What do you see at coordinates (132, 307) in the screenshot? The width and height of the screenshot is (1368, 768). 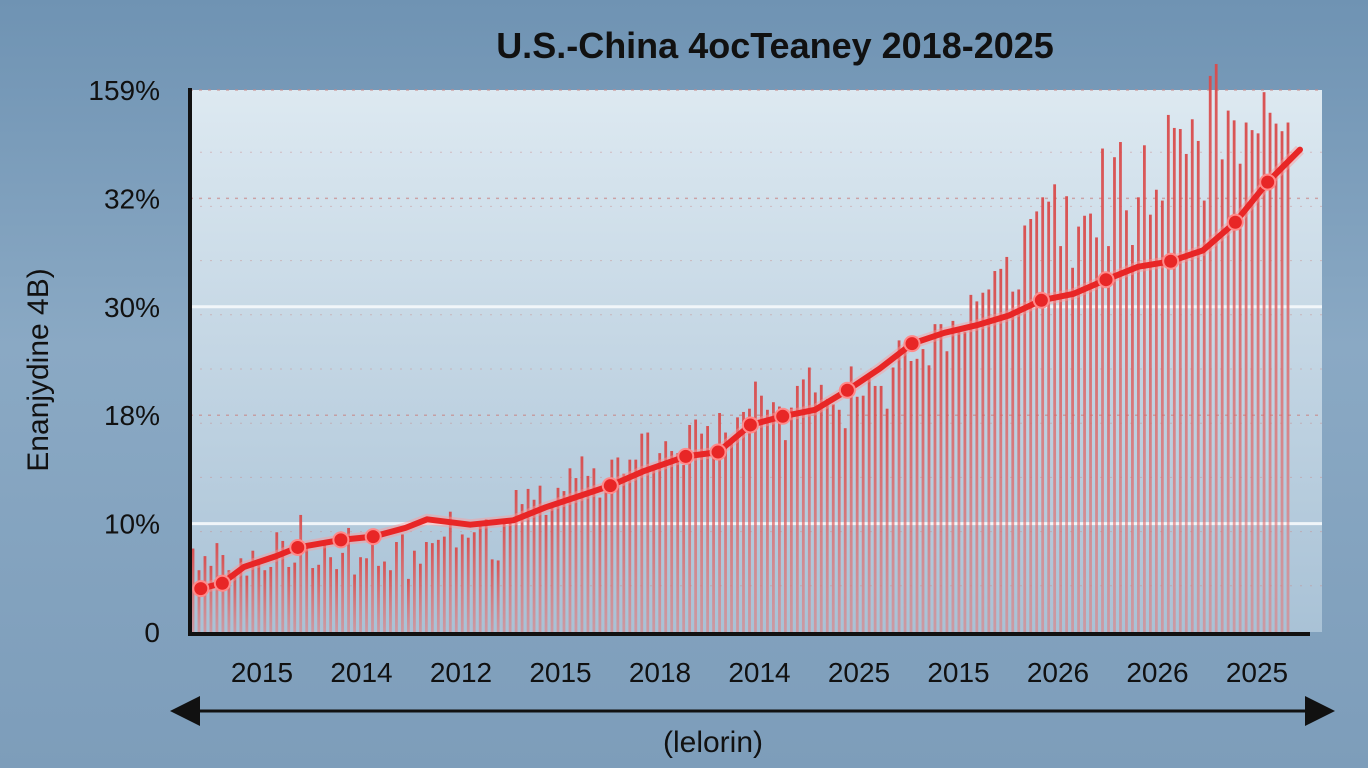 I see `y-tick-label: 30%` at bounding box center [132, 307].